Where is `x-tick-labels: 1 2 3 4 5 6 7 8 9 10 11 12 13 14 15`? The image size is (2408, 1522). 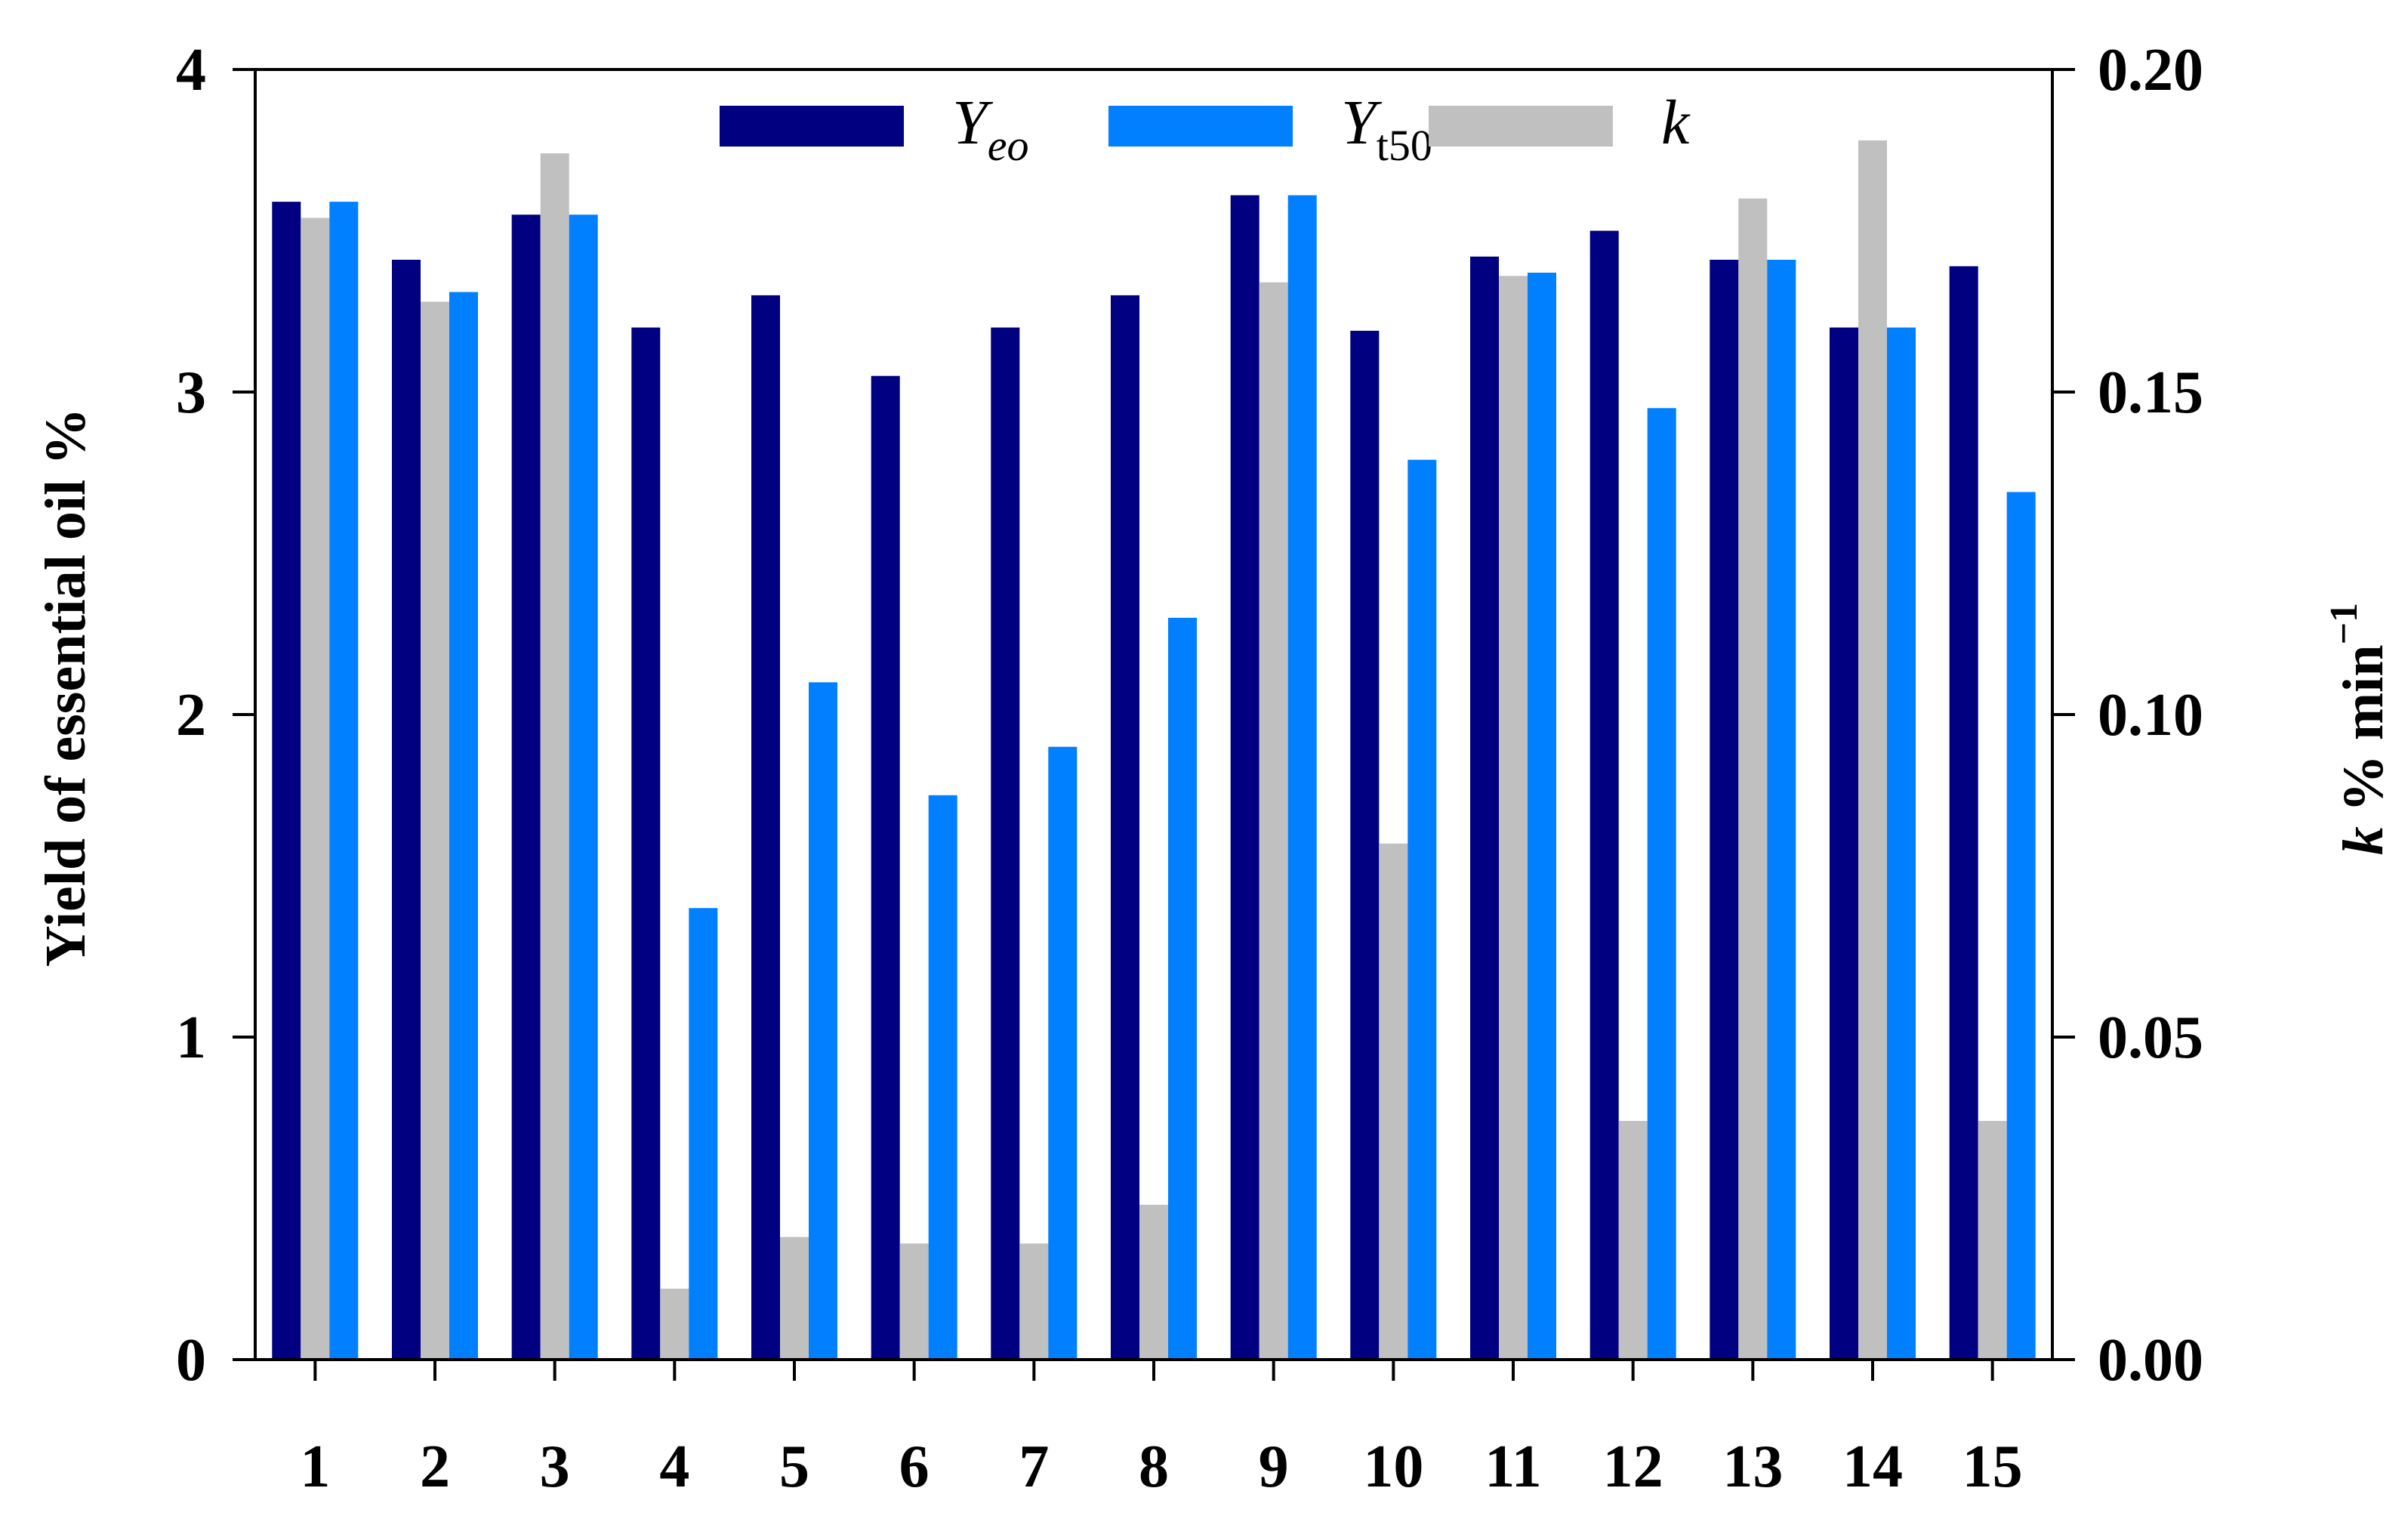 x-tick-labels: 1 2 3 4 5 6 7 8 9 10 11 12 13 14 15 is located at coordinates (1161, 1467).